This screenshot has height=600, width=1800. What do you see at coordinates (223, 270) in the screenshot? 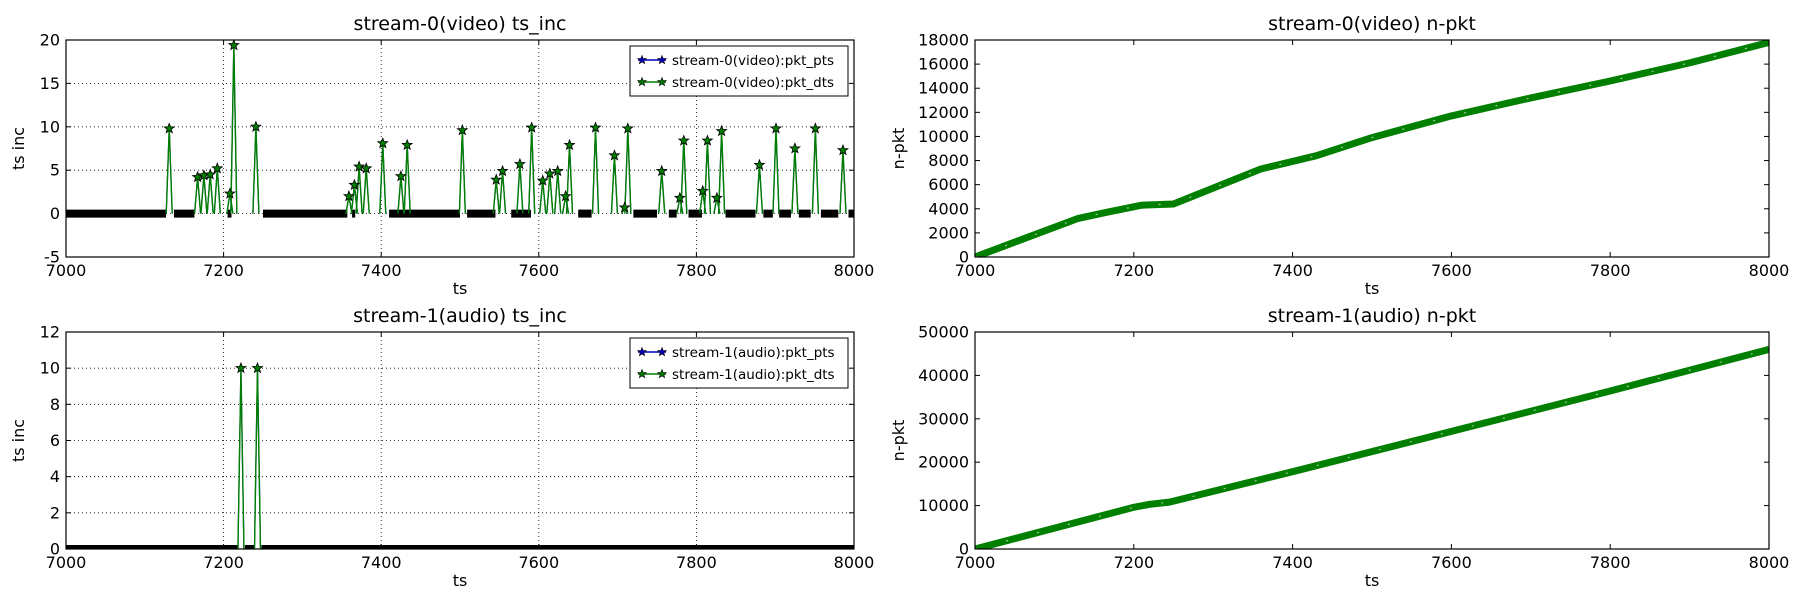
I see `x-tick-label: 7200` at bounding box center [223, 270].